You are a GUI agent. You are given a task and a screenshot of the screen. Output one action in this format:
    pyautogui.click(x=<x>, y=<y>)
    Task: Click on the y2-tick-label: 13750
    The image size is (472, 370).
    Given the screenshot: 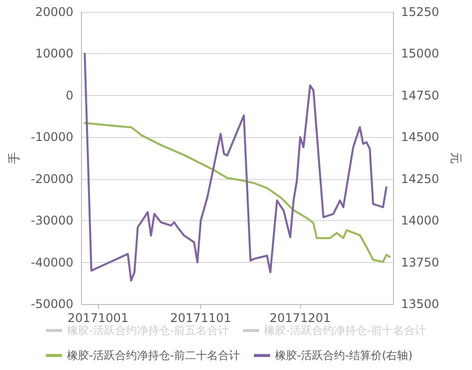 What is the action you would take?
    pyautogui.click(x=420, y=262)
    